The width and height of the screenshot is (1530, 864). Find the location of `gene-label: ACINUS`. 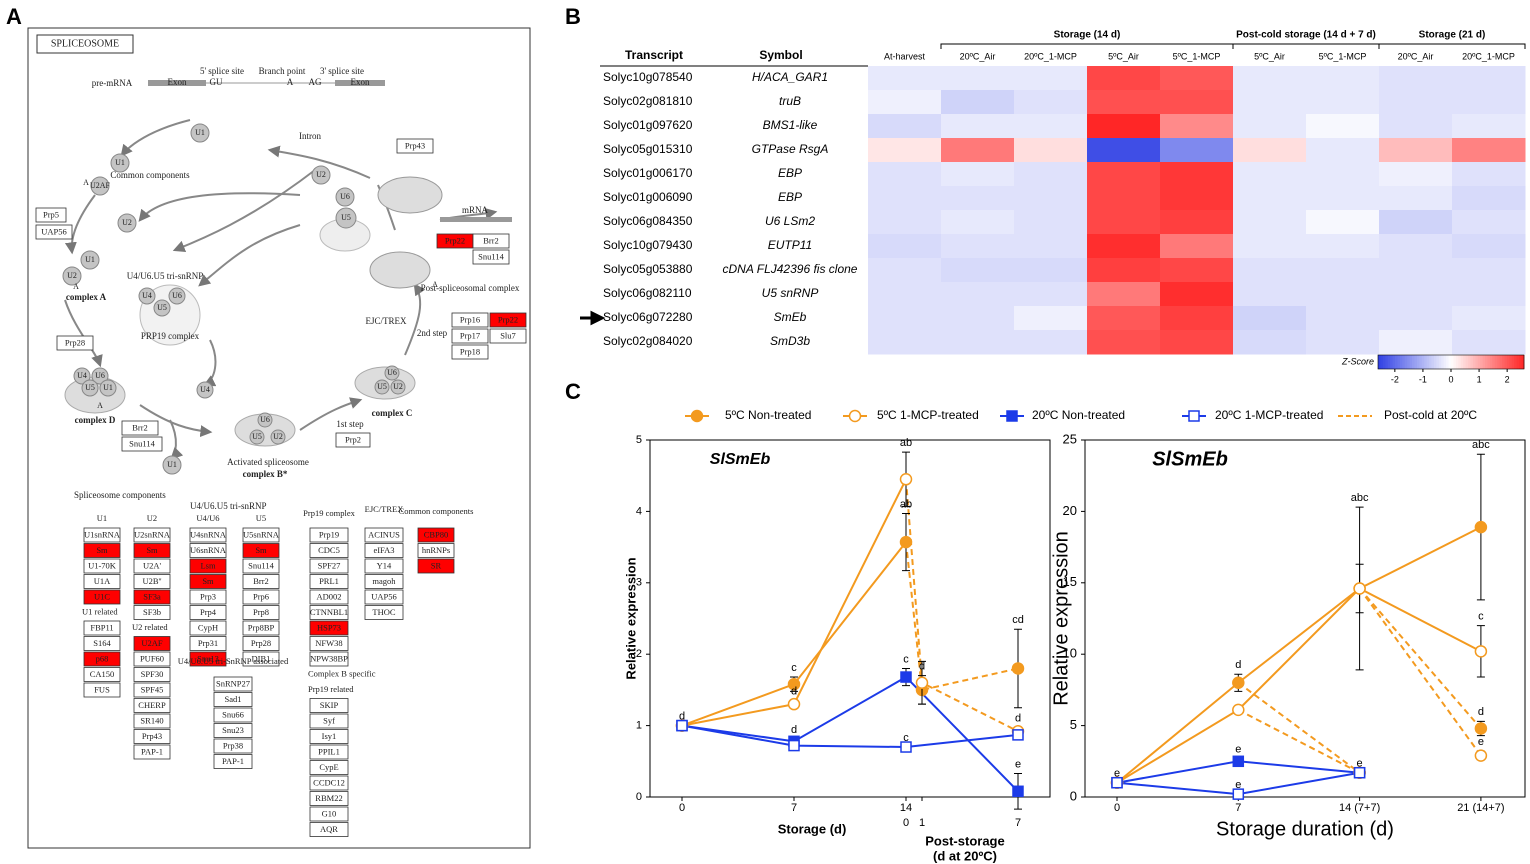

gene-label: ACINUS is located at coordinates (384, 534).